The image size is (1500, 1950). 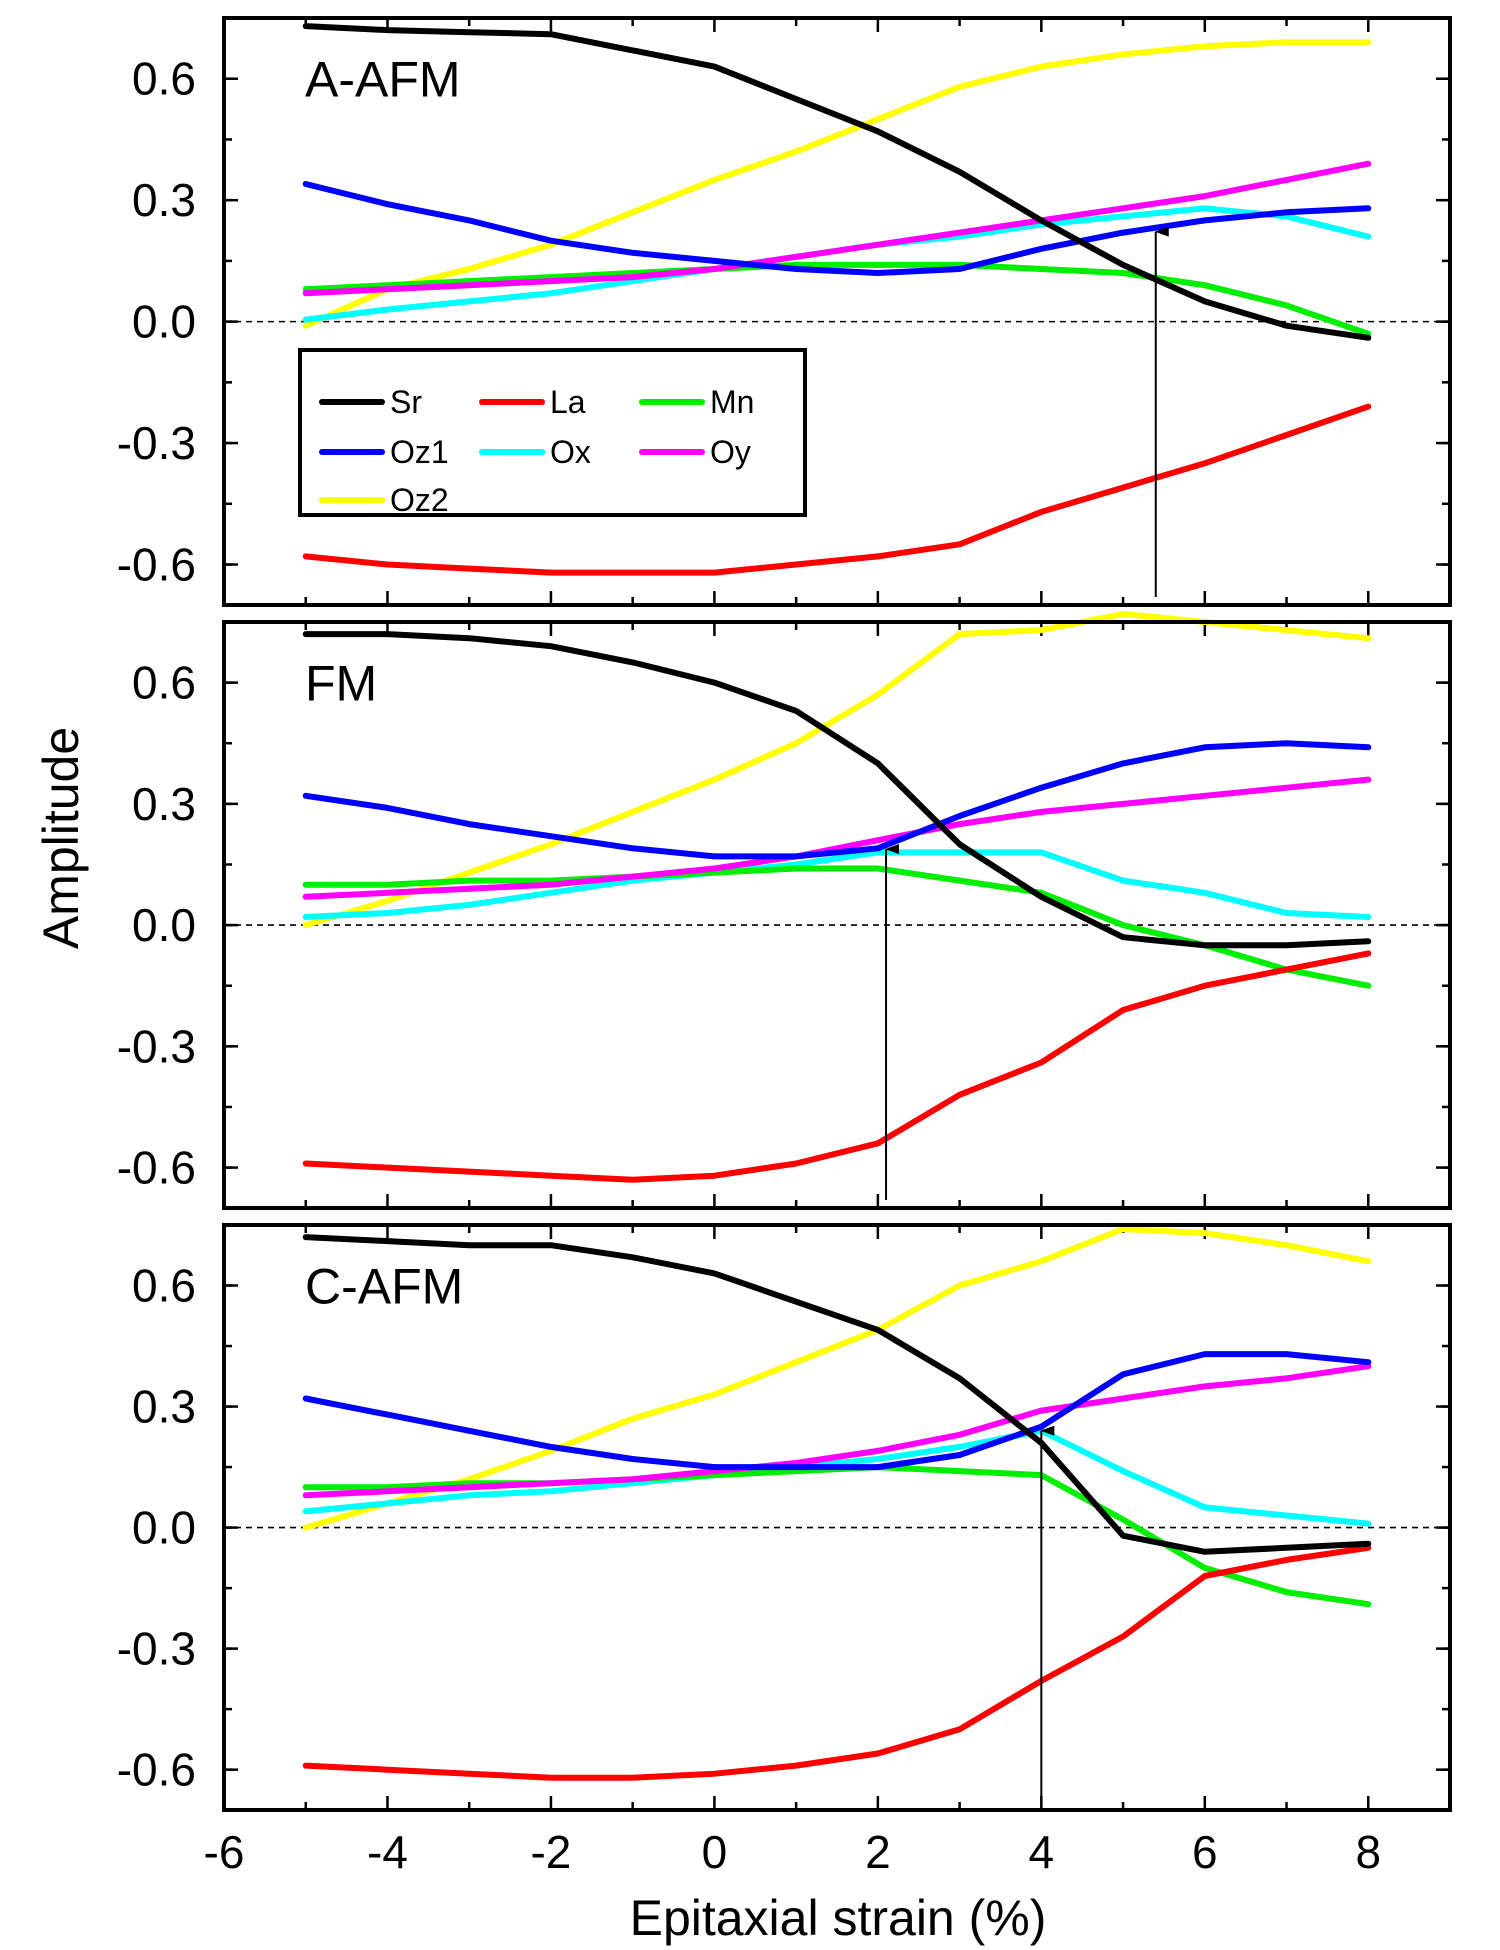 I want to click on x-tick-label: 2, so click(x=878, y=1852).